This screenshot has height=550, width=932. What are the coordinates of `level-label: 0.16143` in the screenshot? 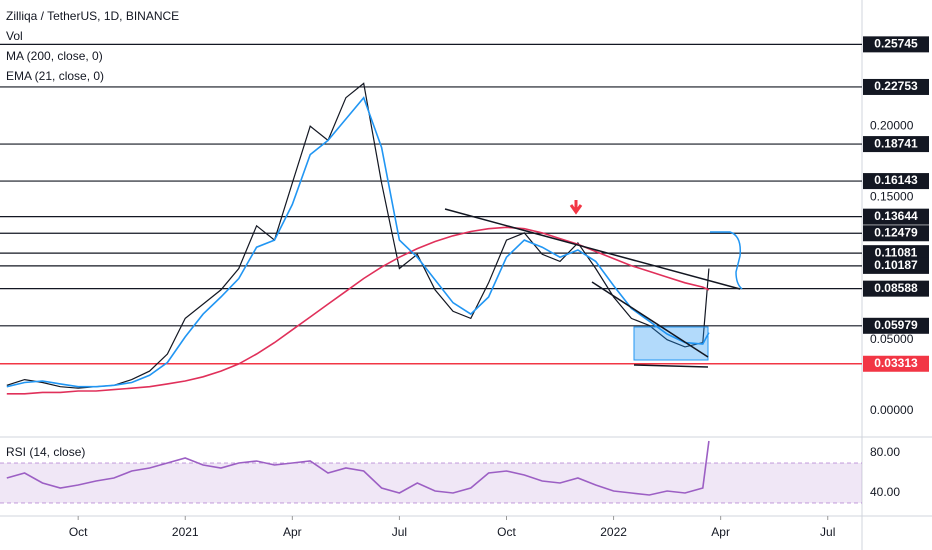 It's located at (896, 180).